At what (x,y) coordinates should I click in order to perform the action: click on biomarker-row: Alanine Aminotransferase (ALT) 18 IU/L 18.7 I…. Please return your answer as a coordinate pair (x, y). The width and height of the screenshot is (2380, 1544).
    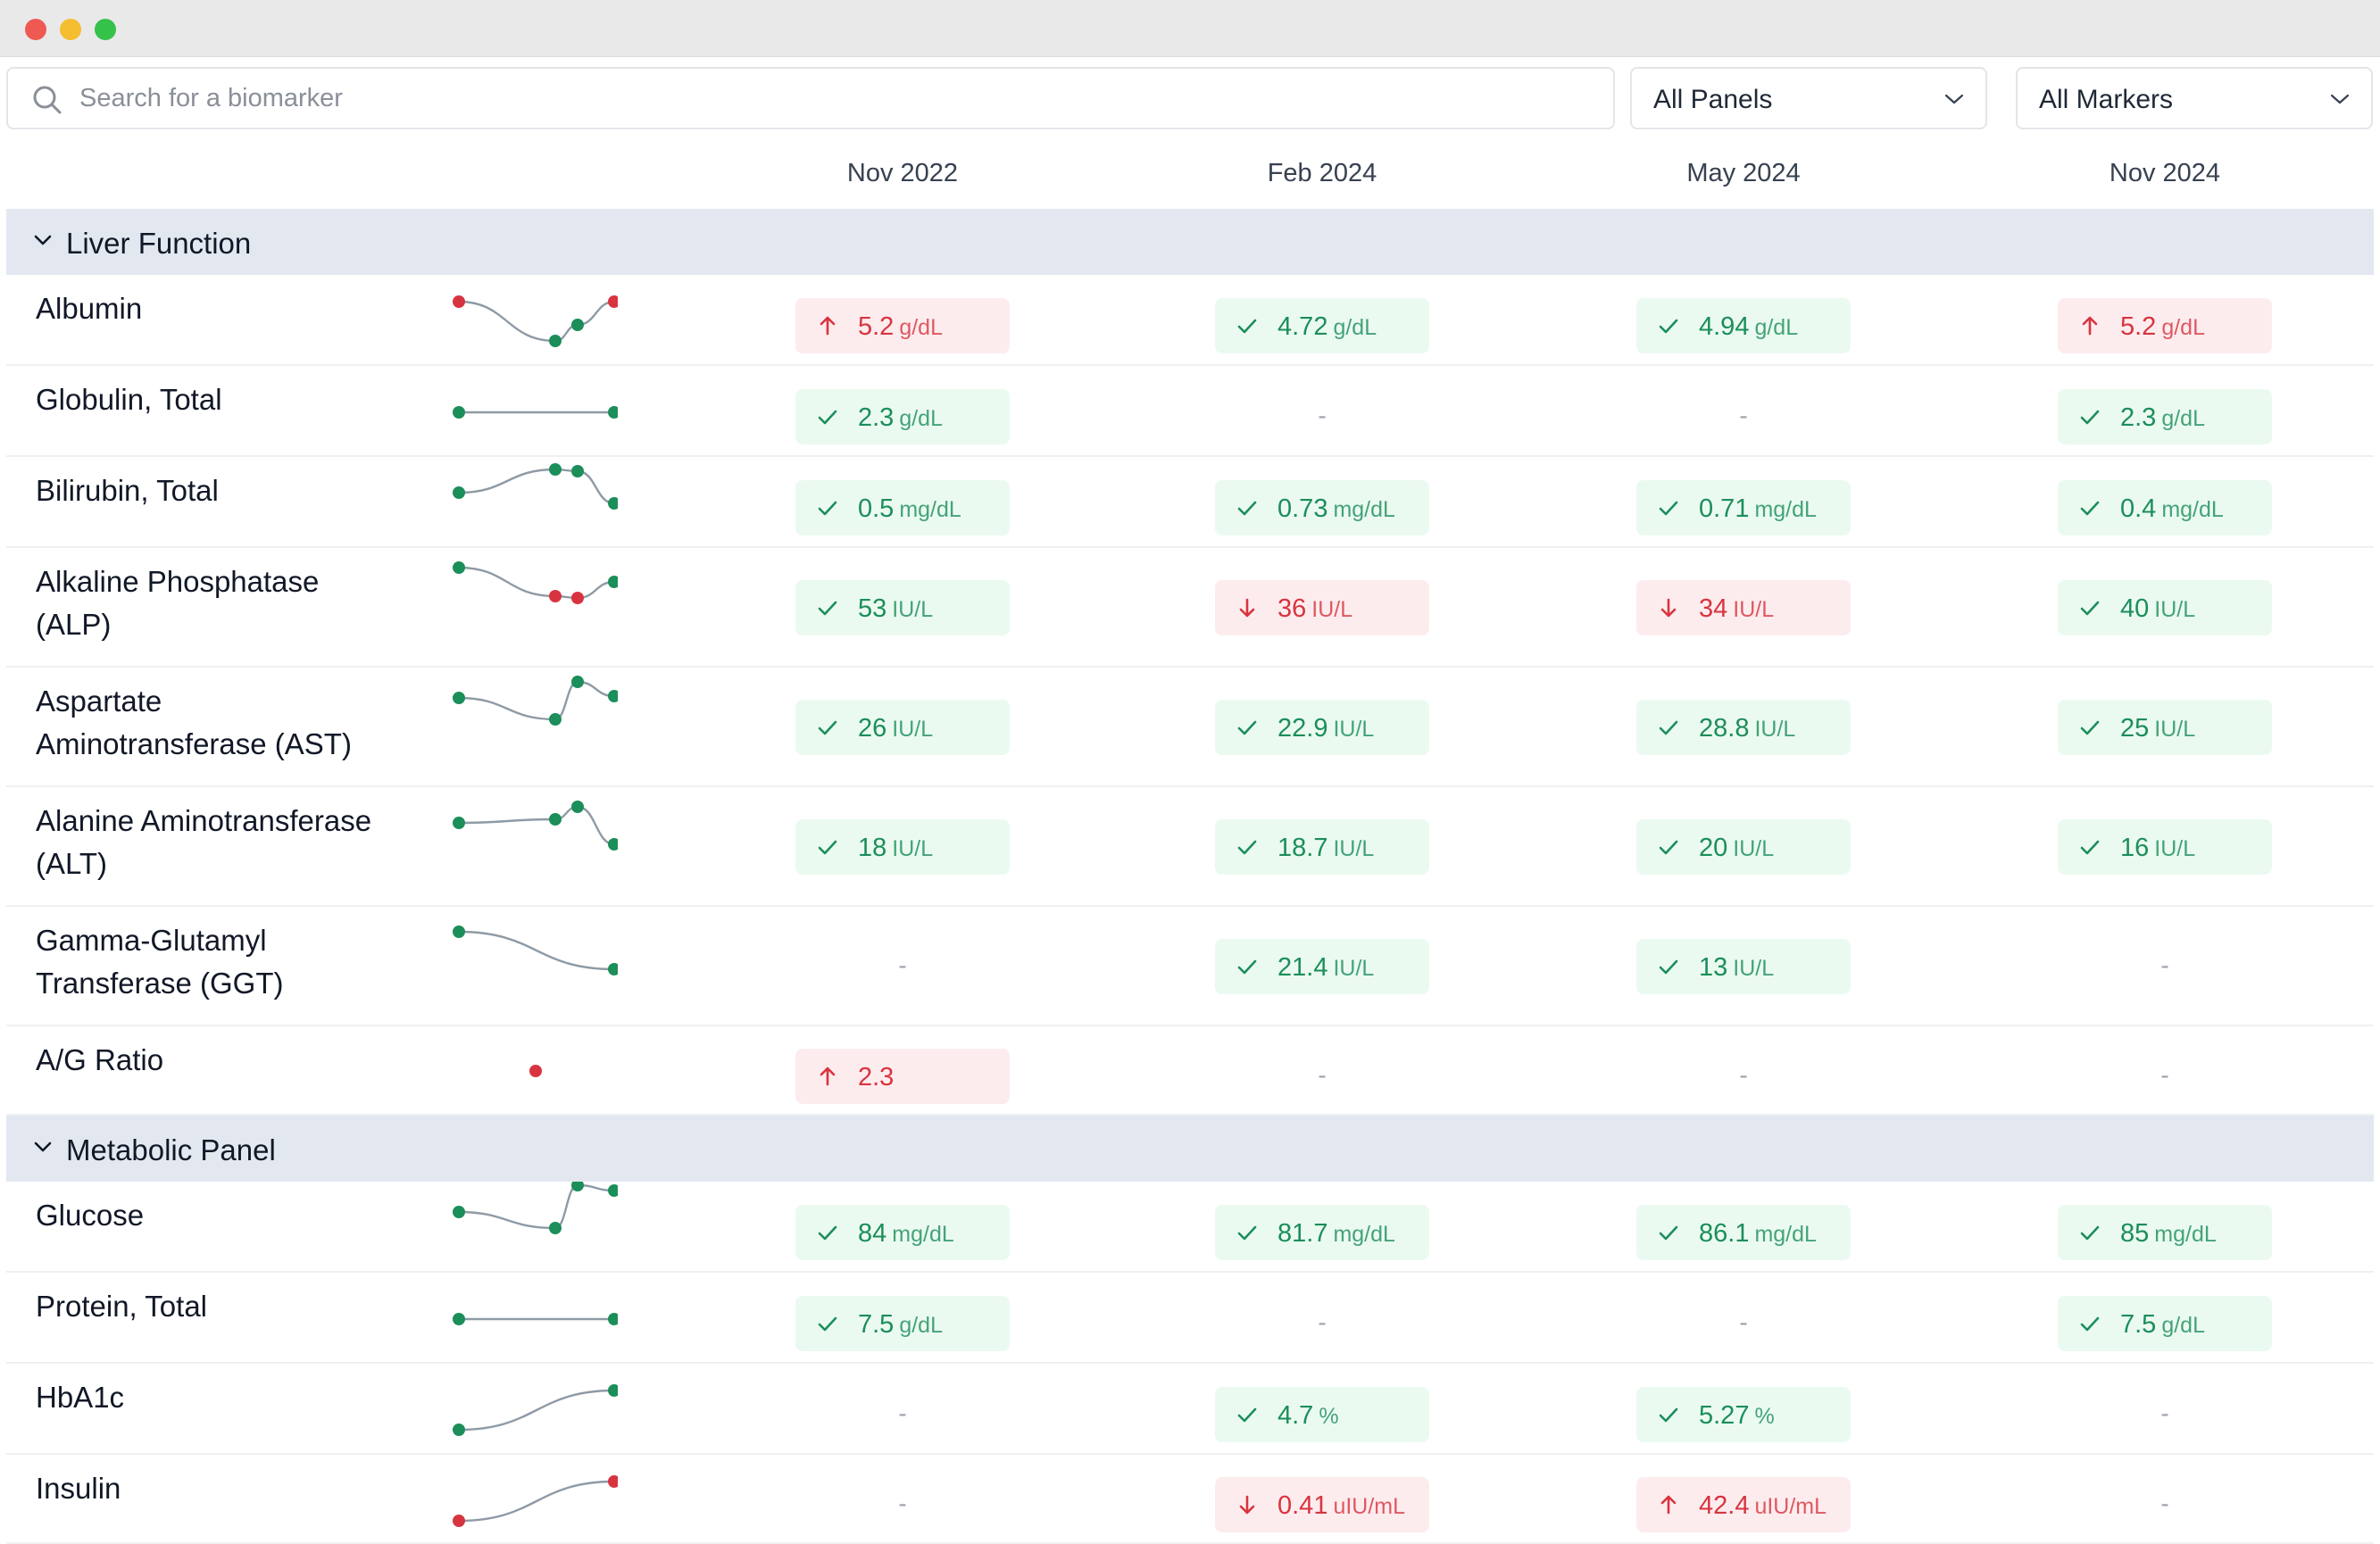
    Looking at the image, I should click on (1190, 847).